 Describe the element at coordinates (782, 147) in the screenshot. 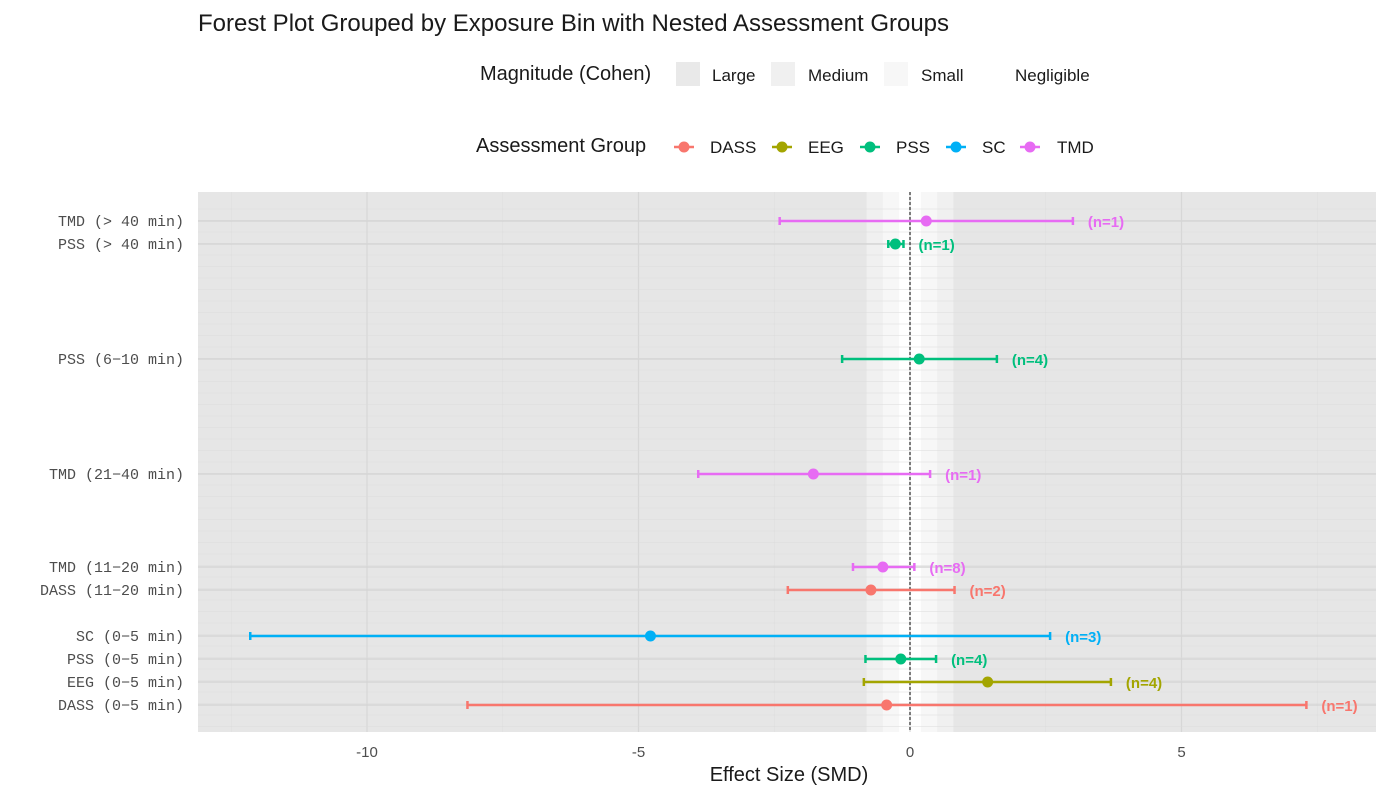

I see `legend-point-eeg` at that location.